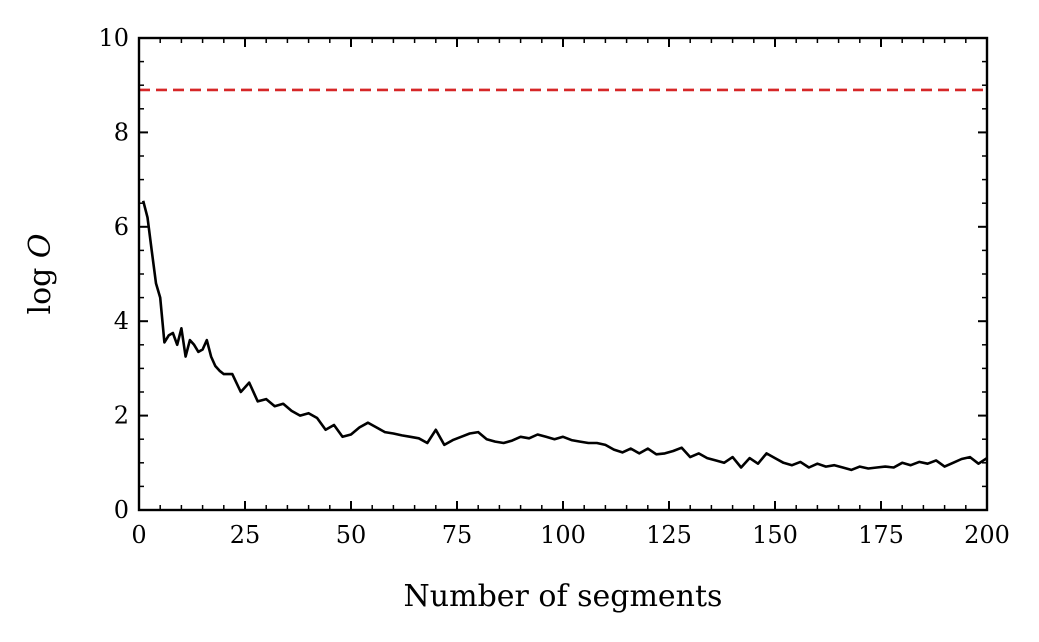 This screenshot has width=1039, height=642. What do you see at coordinates (563, 535) in the screenshot?
I see `x-tick-label: 100` at bounding box center [563, 535].